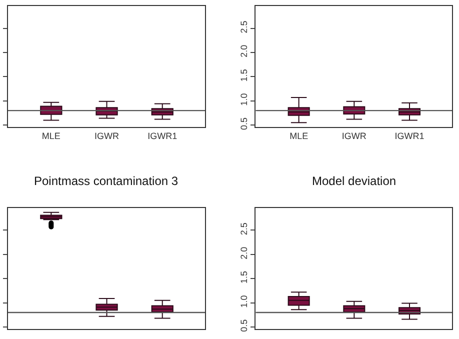 The height and width of the screenshot is (339, 459). I want to click on chart-title: Pointmass contamination 3, so click(106, 181).